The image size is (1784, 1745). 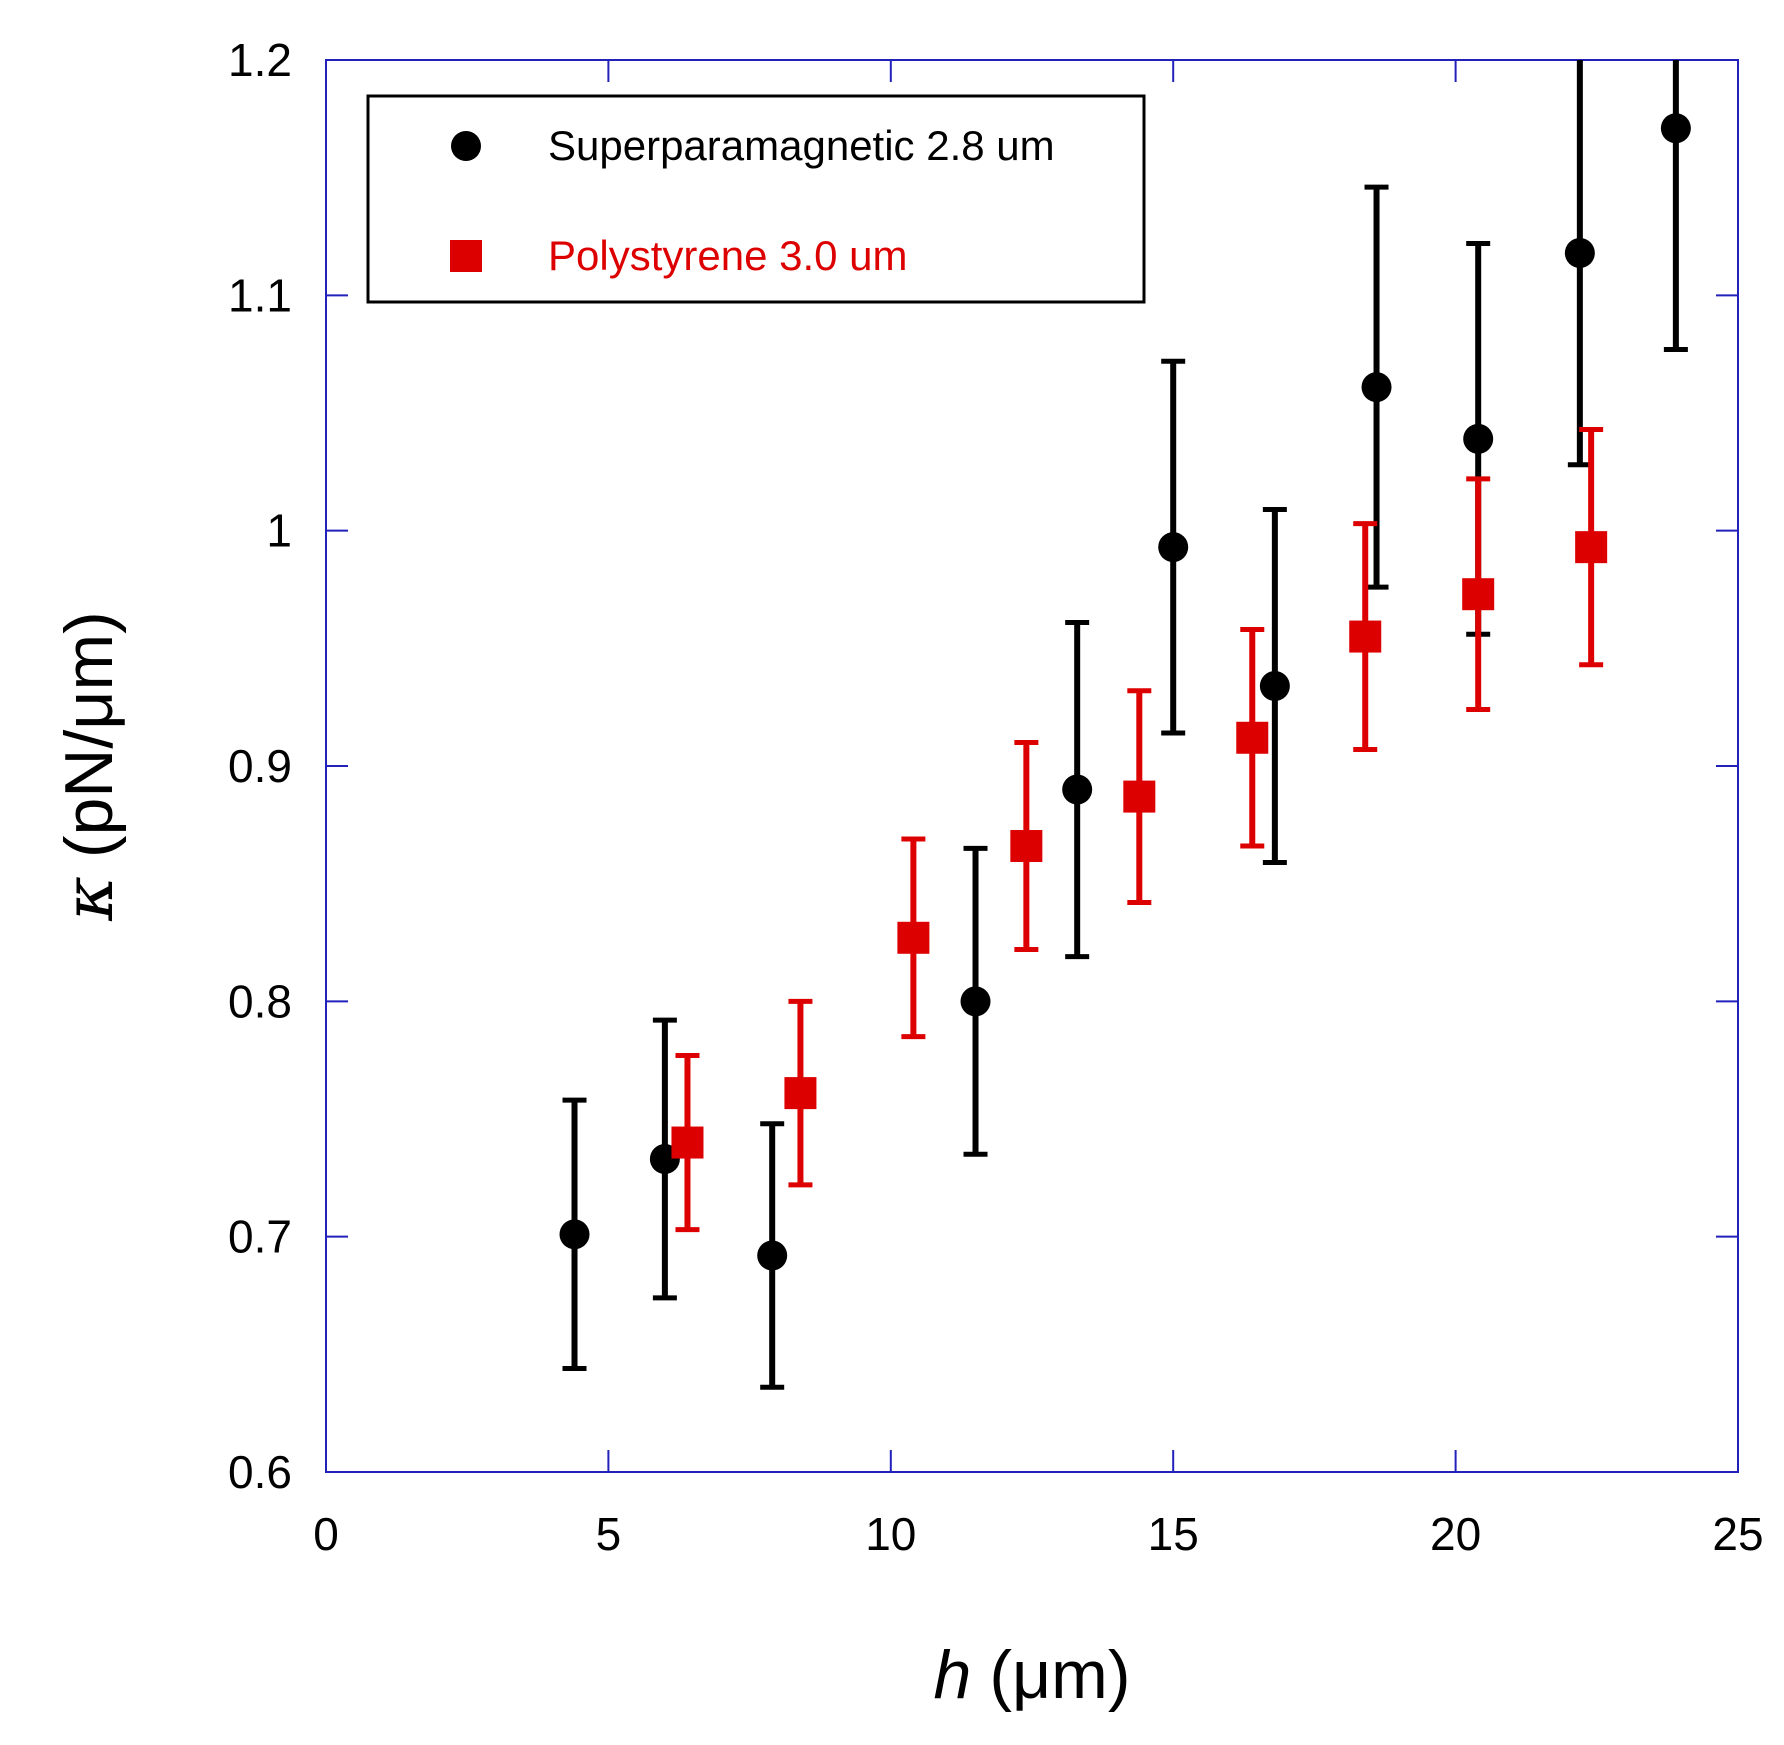 What do you see at coordinates (1038, 1534) in the screenshot?
I see `x-tick-labels: 0 5 10 15 20 25` at bounding box center [1038, 1534].